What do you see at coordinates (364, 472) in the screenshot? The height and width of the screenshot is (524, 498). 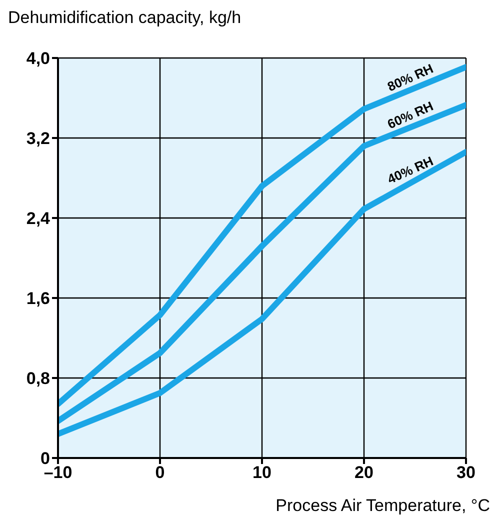 I see `x-tick-label: 20` at bounding box center [364, 472].